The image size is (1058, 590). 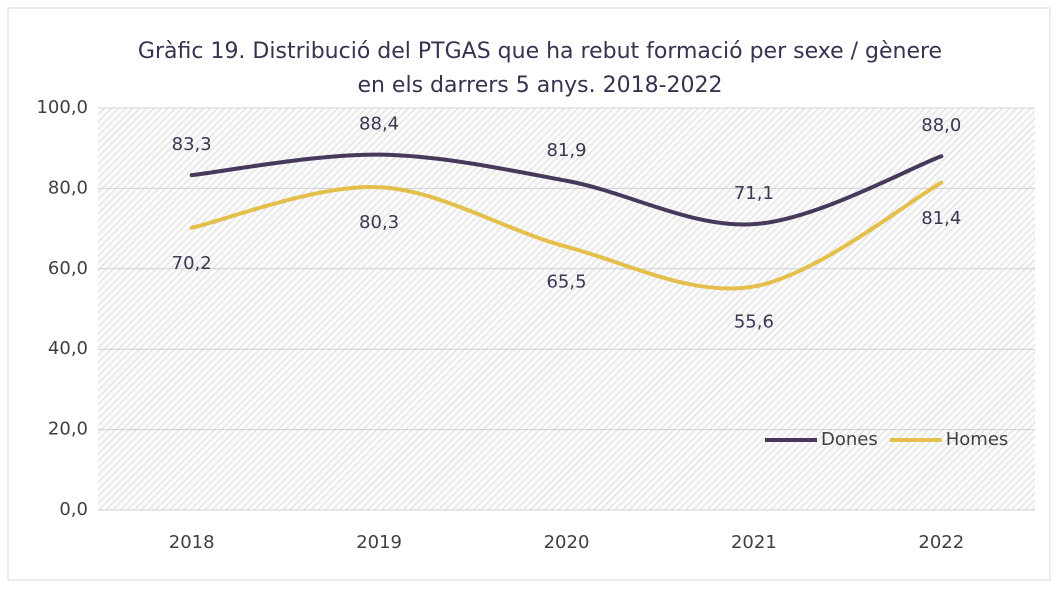 I want to click on legend-label: Homes, so click(x=977, y=439).